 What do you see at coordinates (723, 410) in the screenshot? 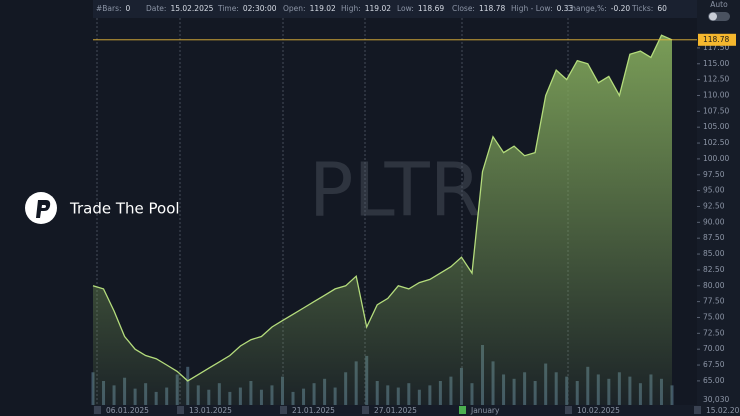
I see `x-tick-label: 15.02.2025` at bounding box center [723, 410].